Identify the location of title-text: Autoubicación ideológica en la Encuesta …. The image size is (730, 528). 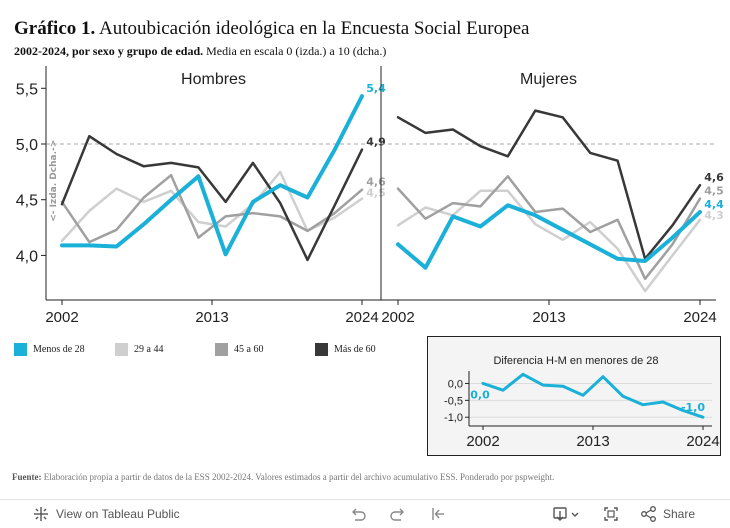
(314, 28).